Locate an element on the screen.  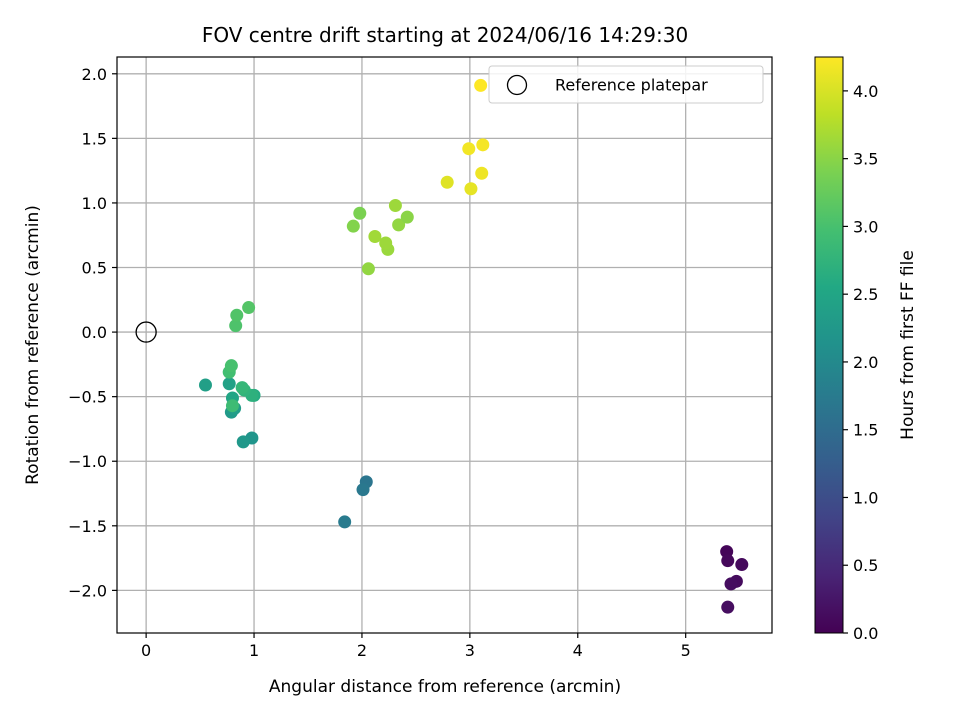
legend: Reference platepar is located at coordinates (626, 84).